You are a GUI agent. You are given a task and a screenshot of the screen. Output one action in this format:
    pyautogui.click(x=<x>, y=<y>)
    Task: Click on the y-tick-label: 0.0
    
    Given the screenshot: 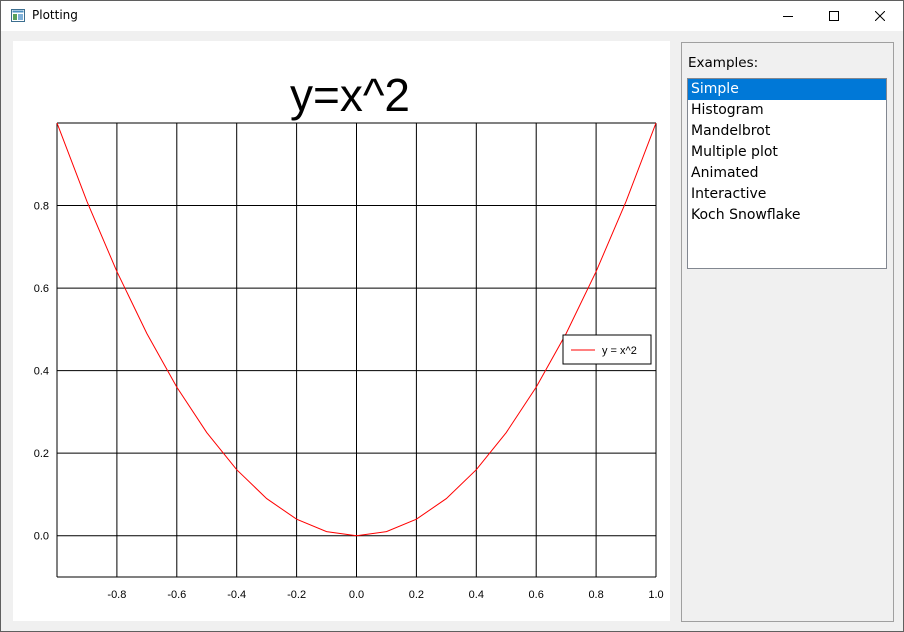 What is the action you would take?
    pyautogui.click(x=41, y=537)
    